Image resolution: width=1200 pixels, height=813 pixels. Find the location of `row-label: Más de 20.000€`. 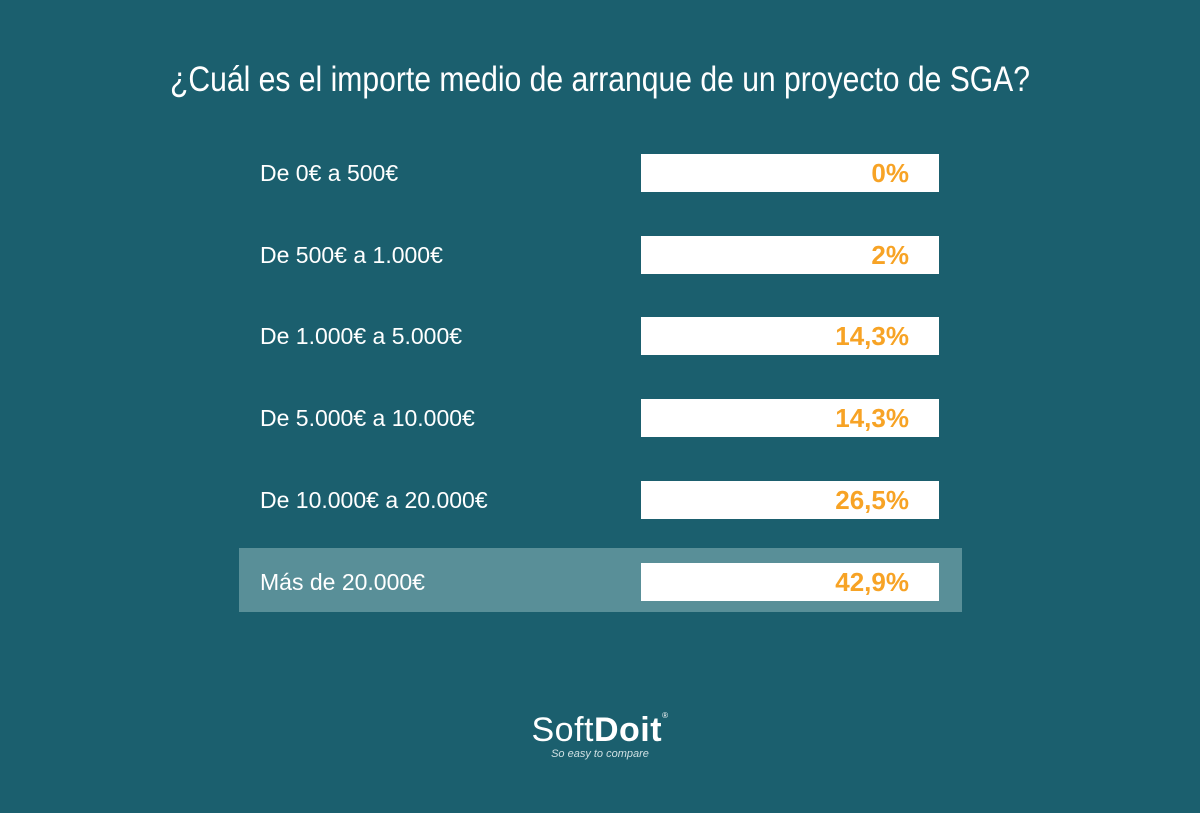

row-label: Más de 20.000€ is located at coordinates (342, 582).